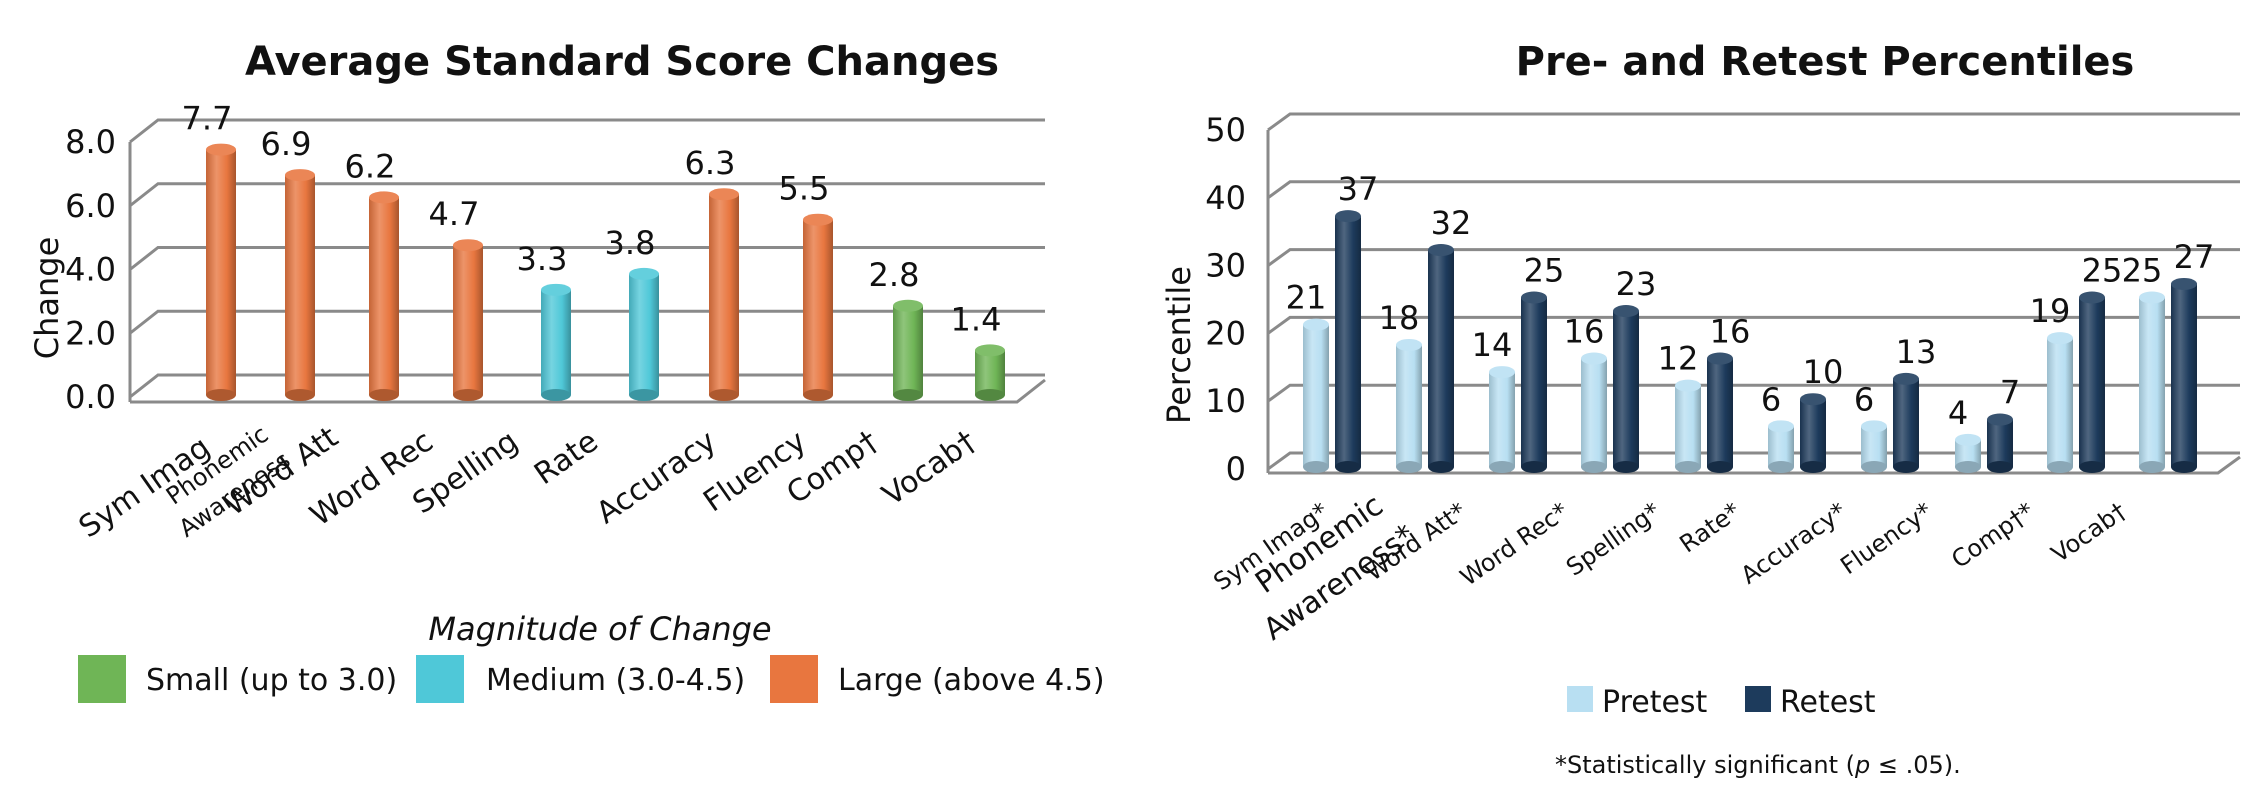 This screenshot has height=786, width=2266. What do you see at coordinates (90, 333) in the screenshot?
I see `left-y-tick-label: 2.0` at bounding box center [90, 333].